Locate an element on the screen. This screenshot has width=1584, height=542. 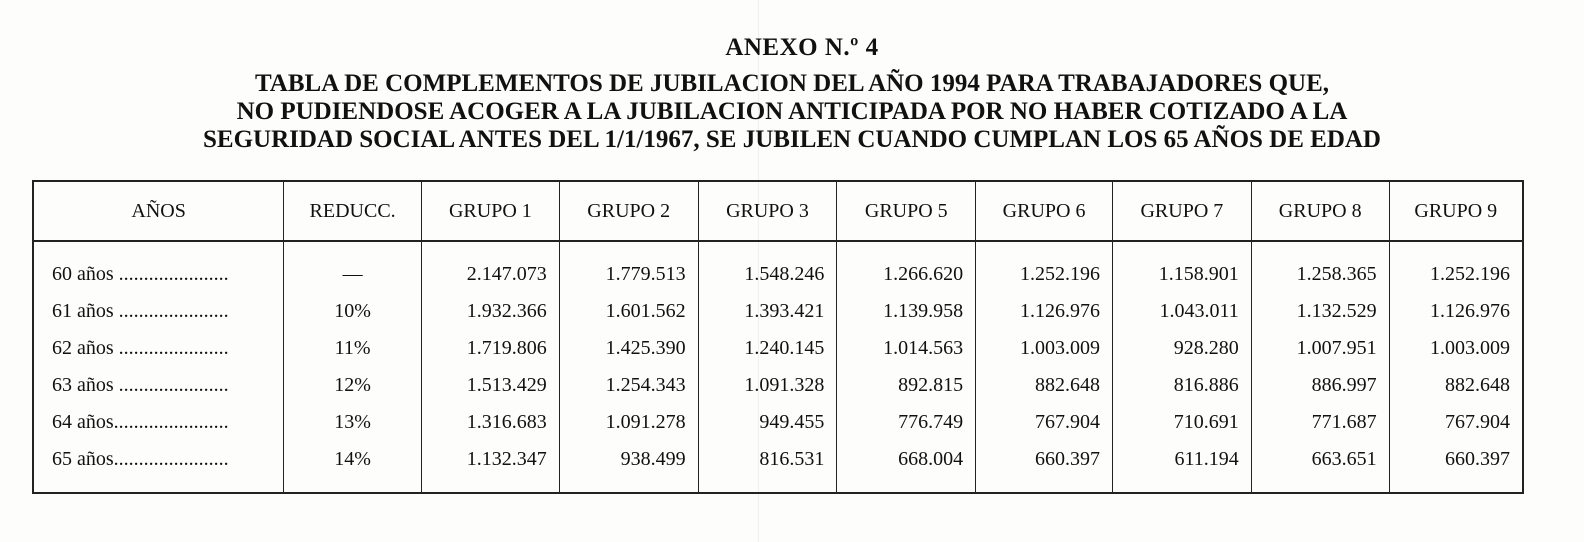
amount-cell: 1.719.806 is located at coordinates (490, 348).